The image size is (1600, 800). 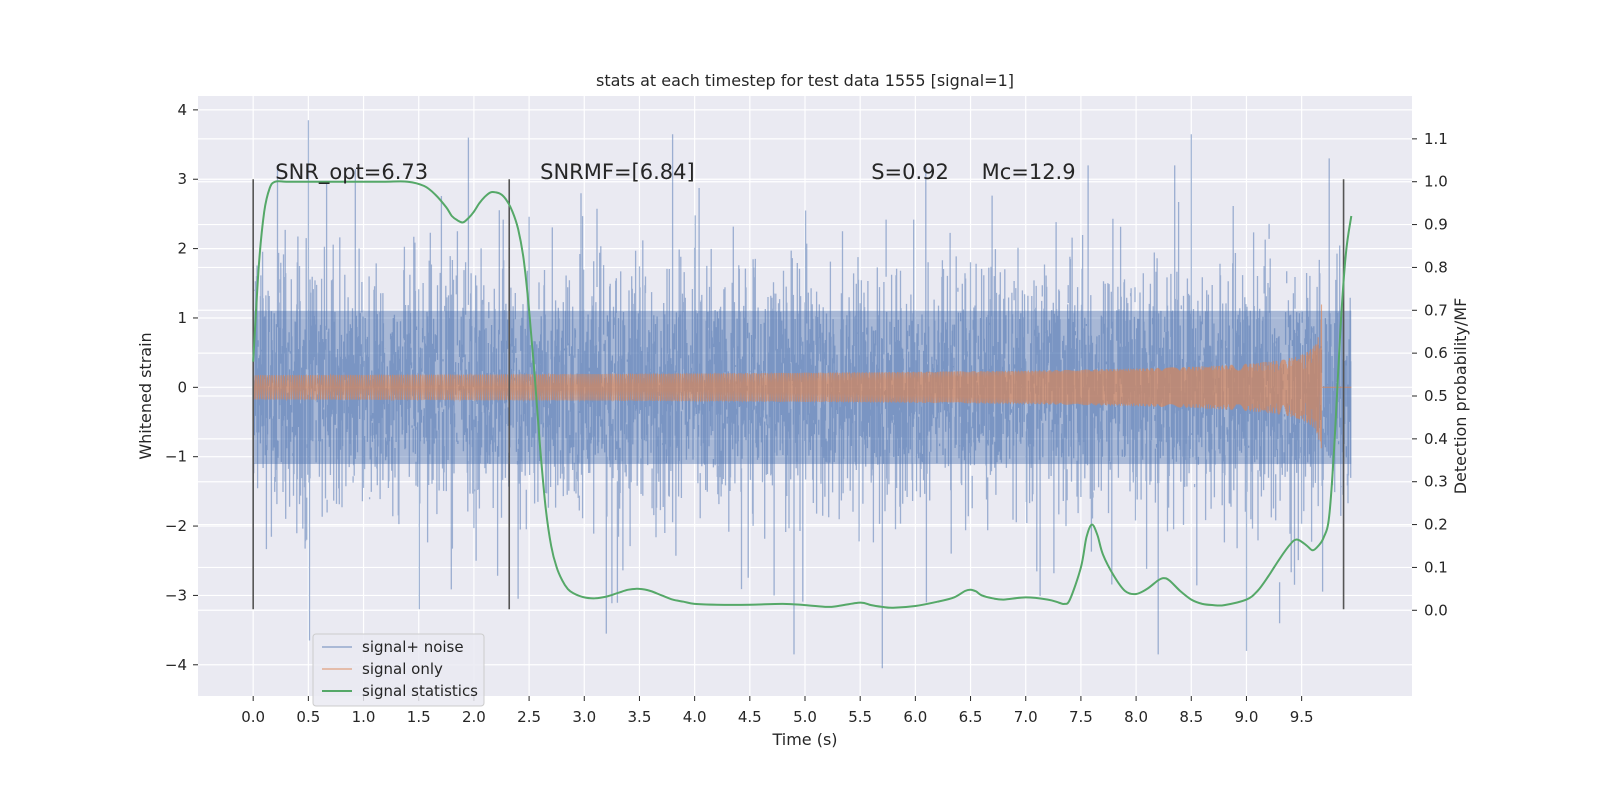 I want to click on y2-axis-label: Detection probability/MF, so click(x=1460, y=396).